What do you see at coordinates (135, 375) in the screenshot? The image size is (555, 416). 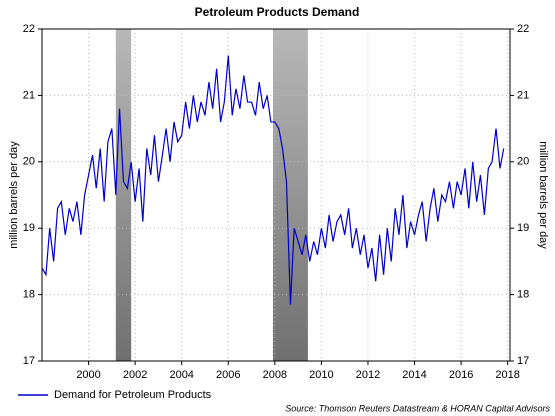 I see `x-tick-label: 2002` at bounding box center [135, 375].